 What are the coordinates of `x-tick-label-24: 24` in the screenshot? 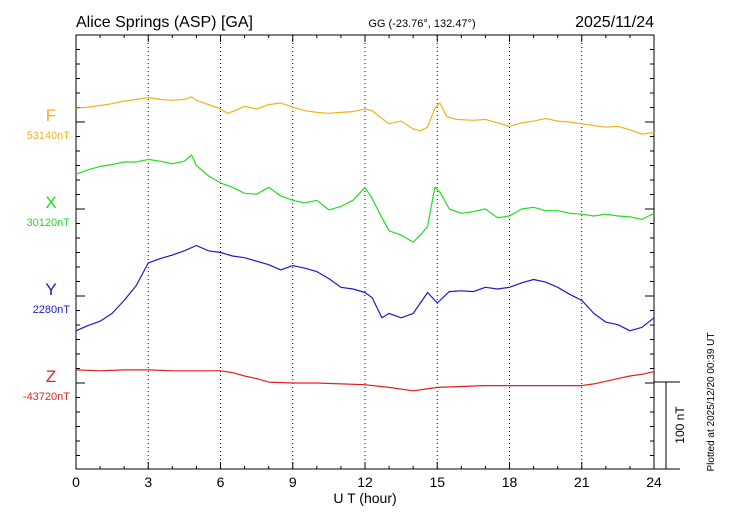 It's located at (654, 482).